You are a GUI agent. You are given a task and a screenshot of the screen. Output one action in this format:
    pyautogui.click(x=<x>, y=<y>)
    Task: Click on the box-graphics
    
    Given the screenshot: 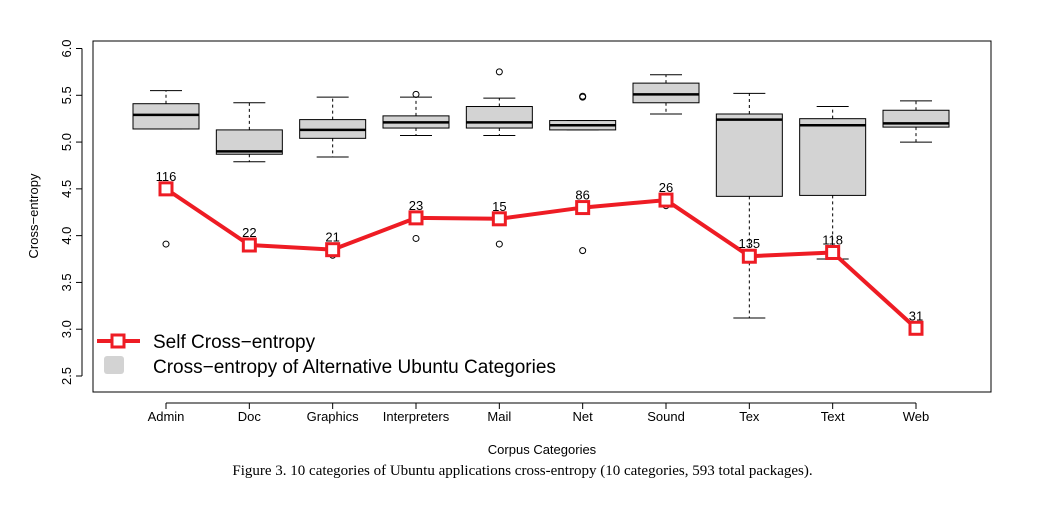 What is the action you would take?
    pyautogui.click(x=333, y=177)
    